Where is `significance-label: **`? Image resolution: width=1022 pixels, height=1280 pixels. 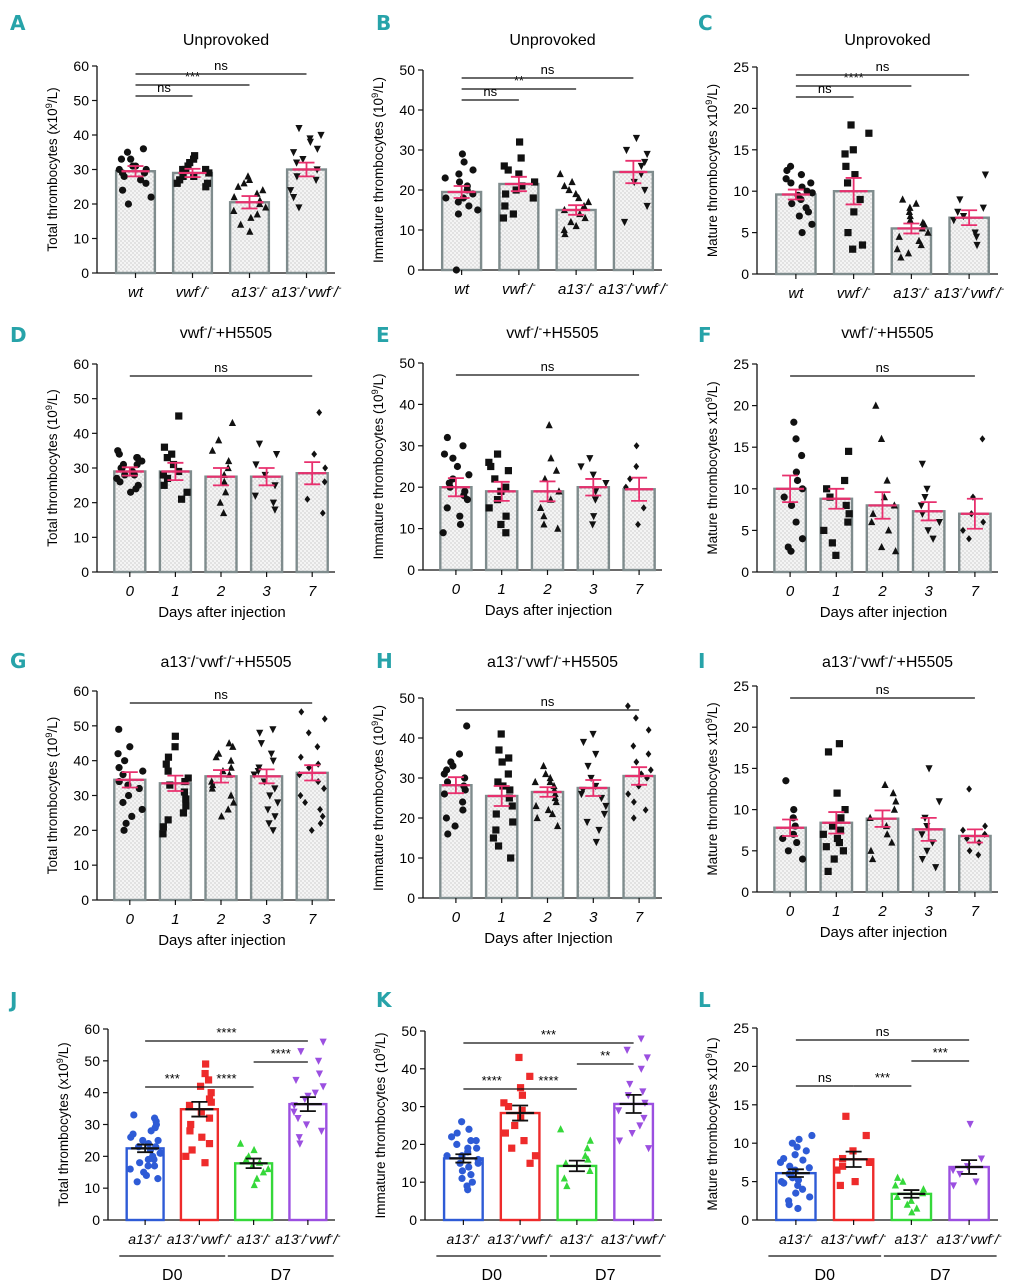 significance-label: ** is located at coordinates (519, 80).